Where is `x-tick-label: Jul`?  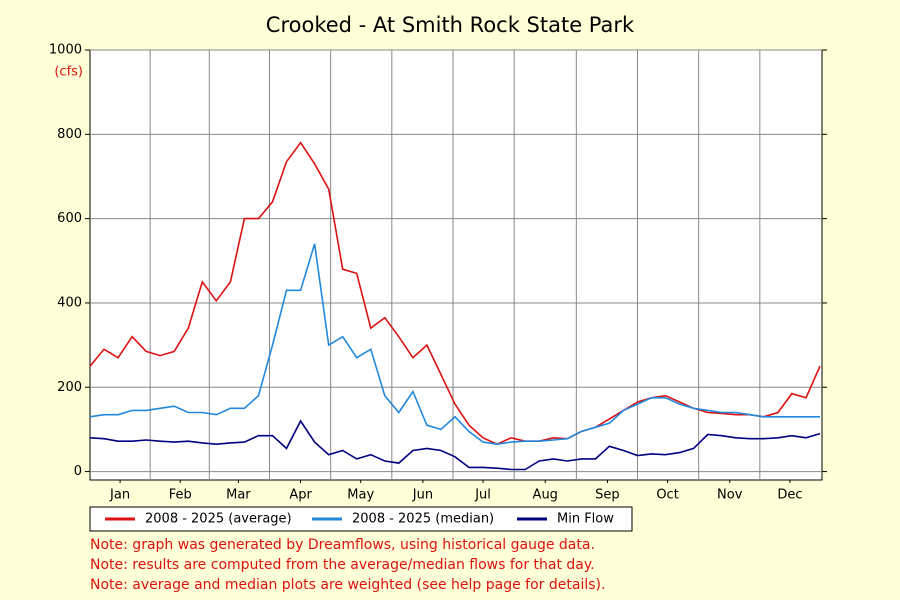
x-tick-label: Jul is located at coordinates (482, 495).